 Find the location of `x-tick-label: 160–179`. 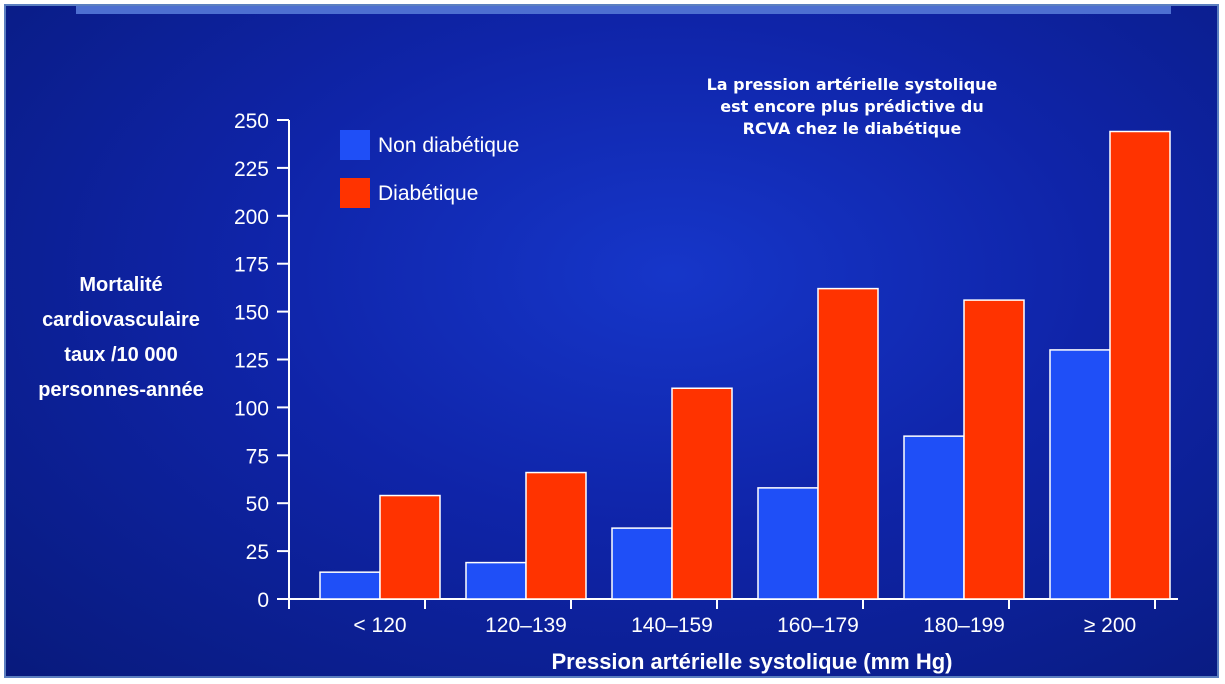

x-tick-label: 160–179 is located at coordinates (818, 625).